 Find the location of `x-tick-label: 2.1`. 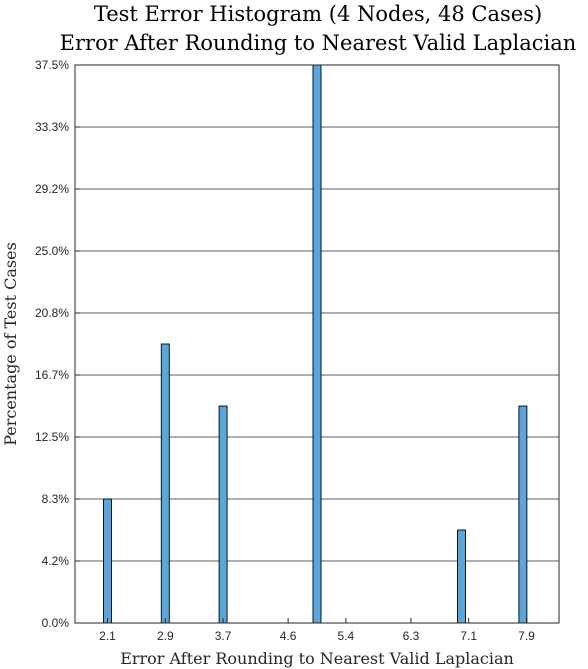

x-tick-label: 2.1 is located at coordinates (107, 636).